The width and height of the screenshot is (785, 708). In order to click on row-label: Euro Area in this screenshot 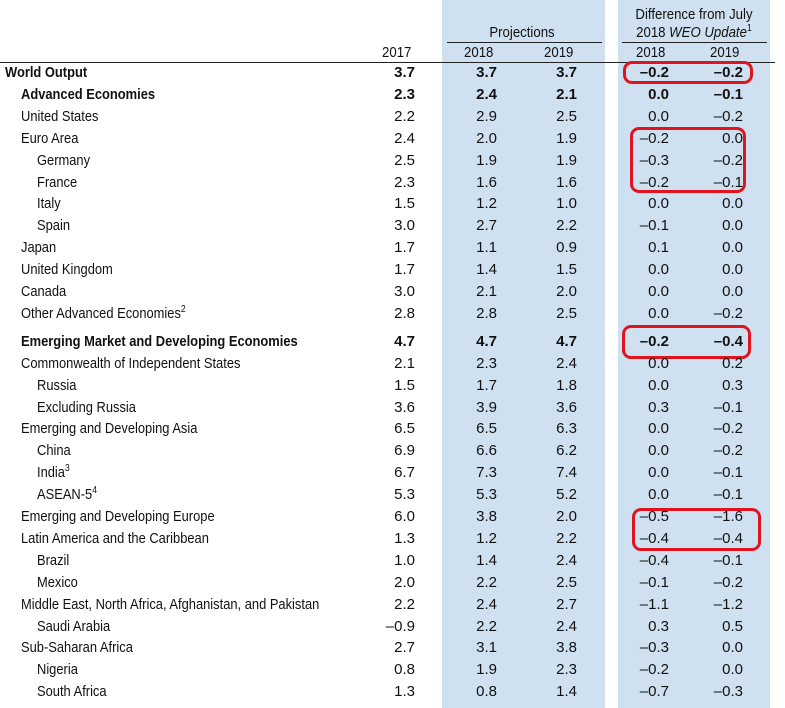, I will do `click(49, 139)`.